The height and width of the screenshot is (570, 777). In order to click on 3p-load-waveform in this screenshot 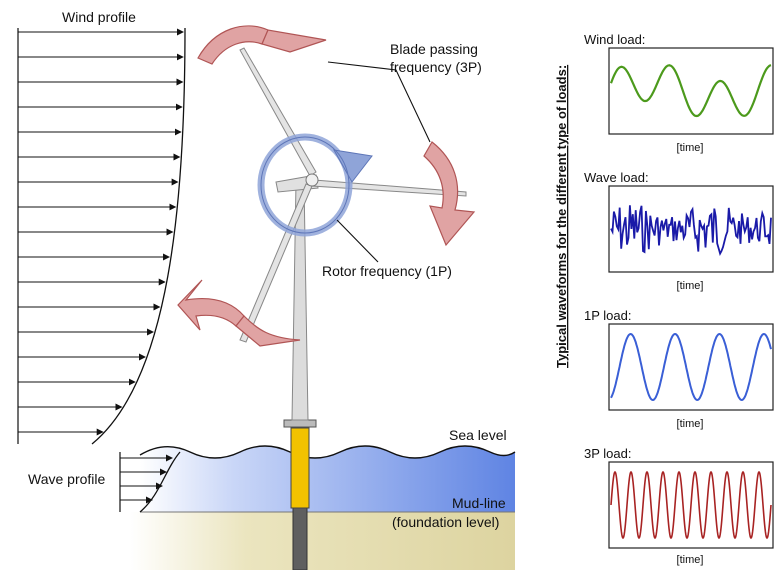, I will do `click(691, 505)`.